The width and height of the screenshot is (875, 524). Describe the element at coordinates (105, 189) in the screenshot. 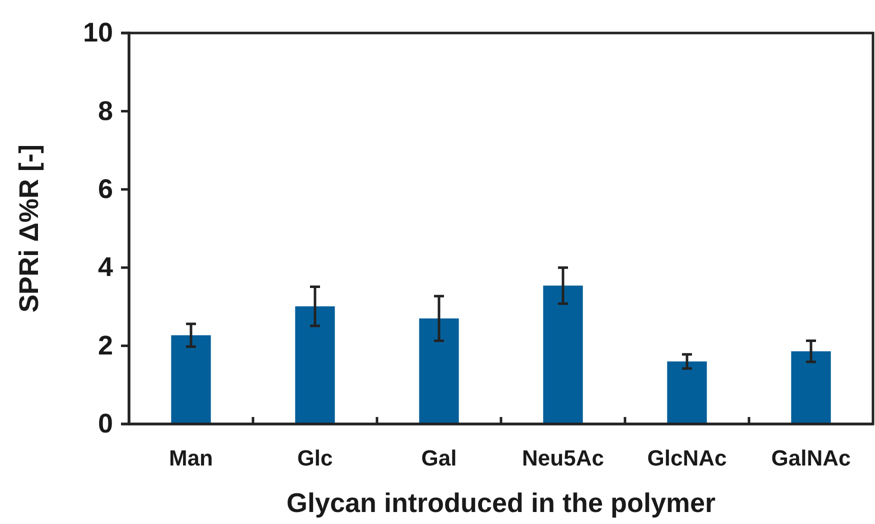

I see `y-tick-label: 6` at that location.